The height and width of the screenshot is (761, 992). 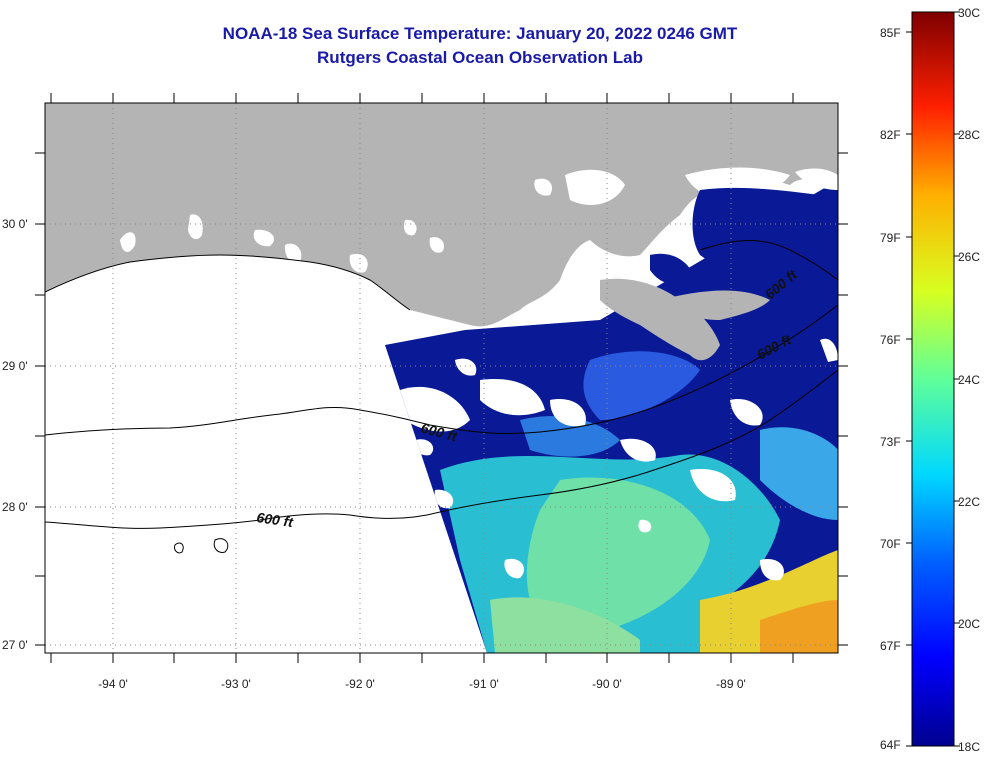 I want to click on delta-land, so click(x=660, y=319).